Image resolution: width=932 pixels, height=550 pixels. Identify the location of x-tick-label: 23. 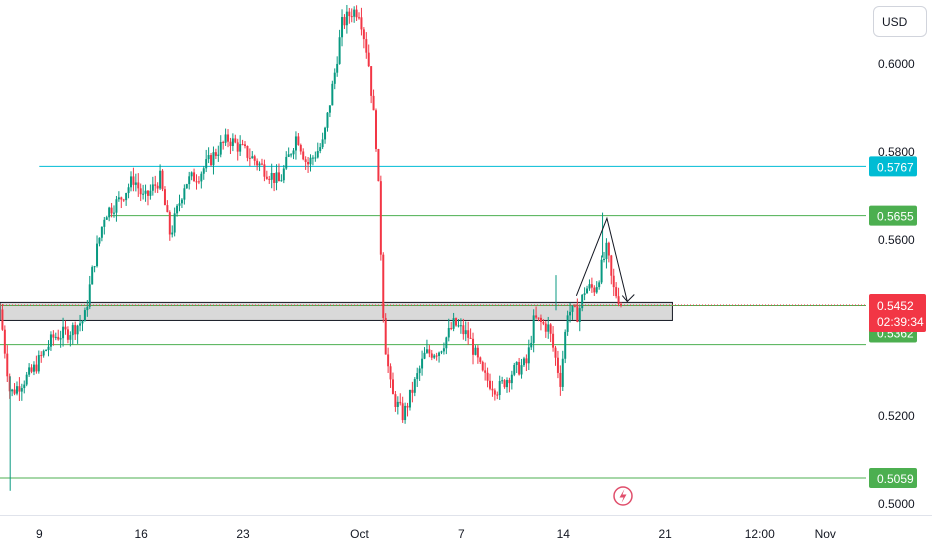
(243, 534).